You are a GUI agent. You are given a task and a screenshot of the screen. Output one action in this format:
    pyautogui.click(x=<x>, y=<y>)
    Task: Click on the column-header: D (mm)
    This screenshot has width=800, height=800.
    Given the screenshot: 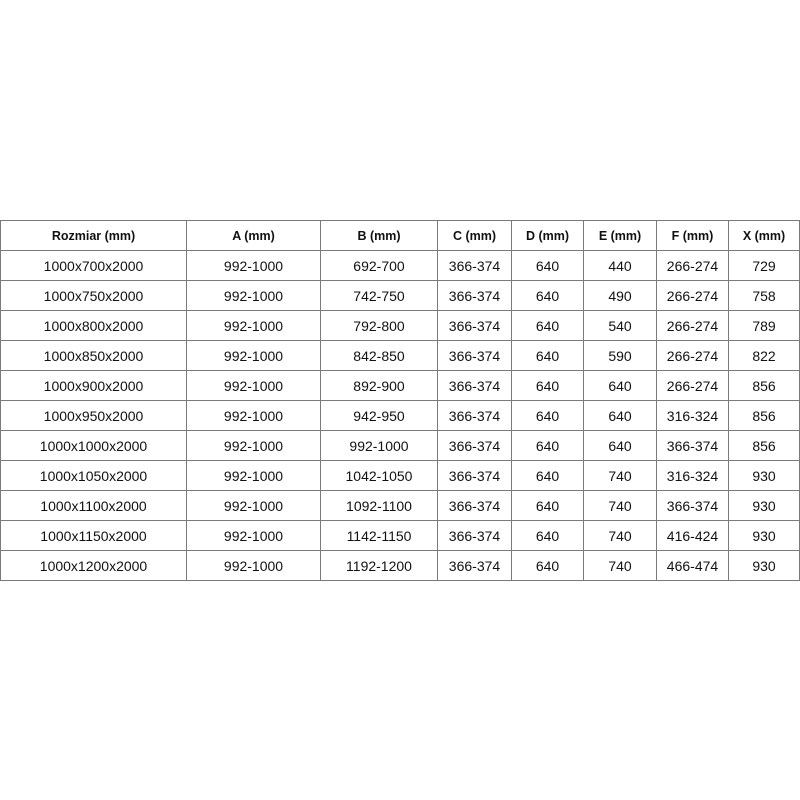 What is the action you would take?
    pyautogui.click(x=547, y=235)
    